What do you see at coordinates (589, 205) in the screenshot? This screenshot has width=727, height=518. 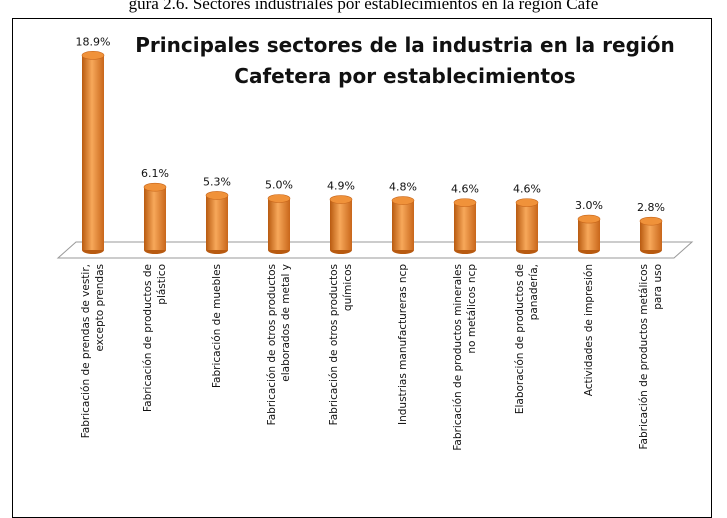 I see `value-label: 3.0%` at bounding box center [589, 205].